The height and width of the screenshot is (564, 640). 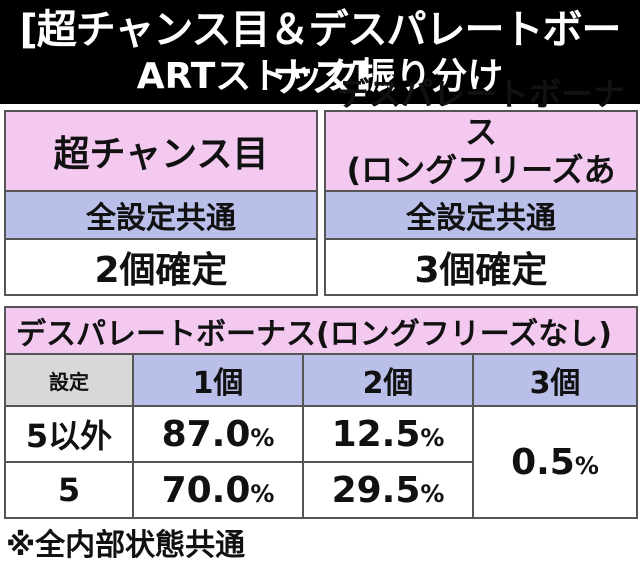 I want to click on value: 29.5, so click(x=376, y=490).